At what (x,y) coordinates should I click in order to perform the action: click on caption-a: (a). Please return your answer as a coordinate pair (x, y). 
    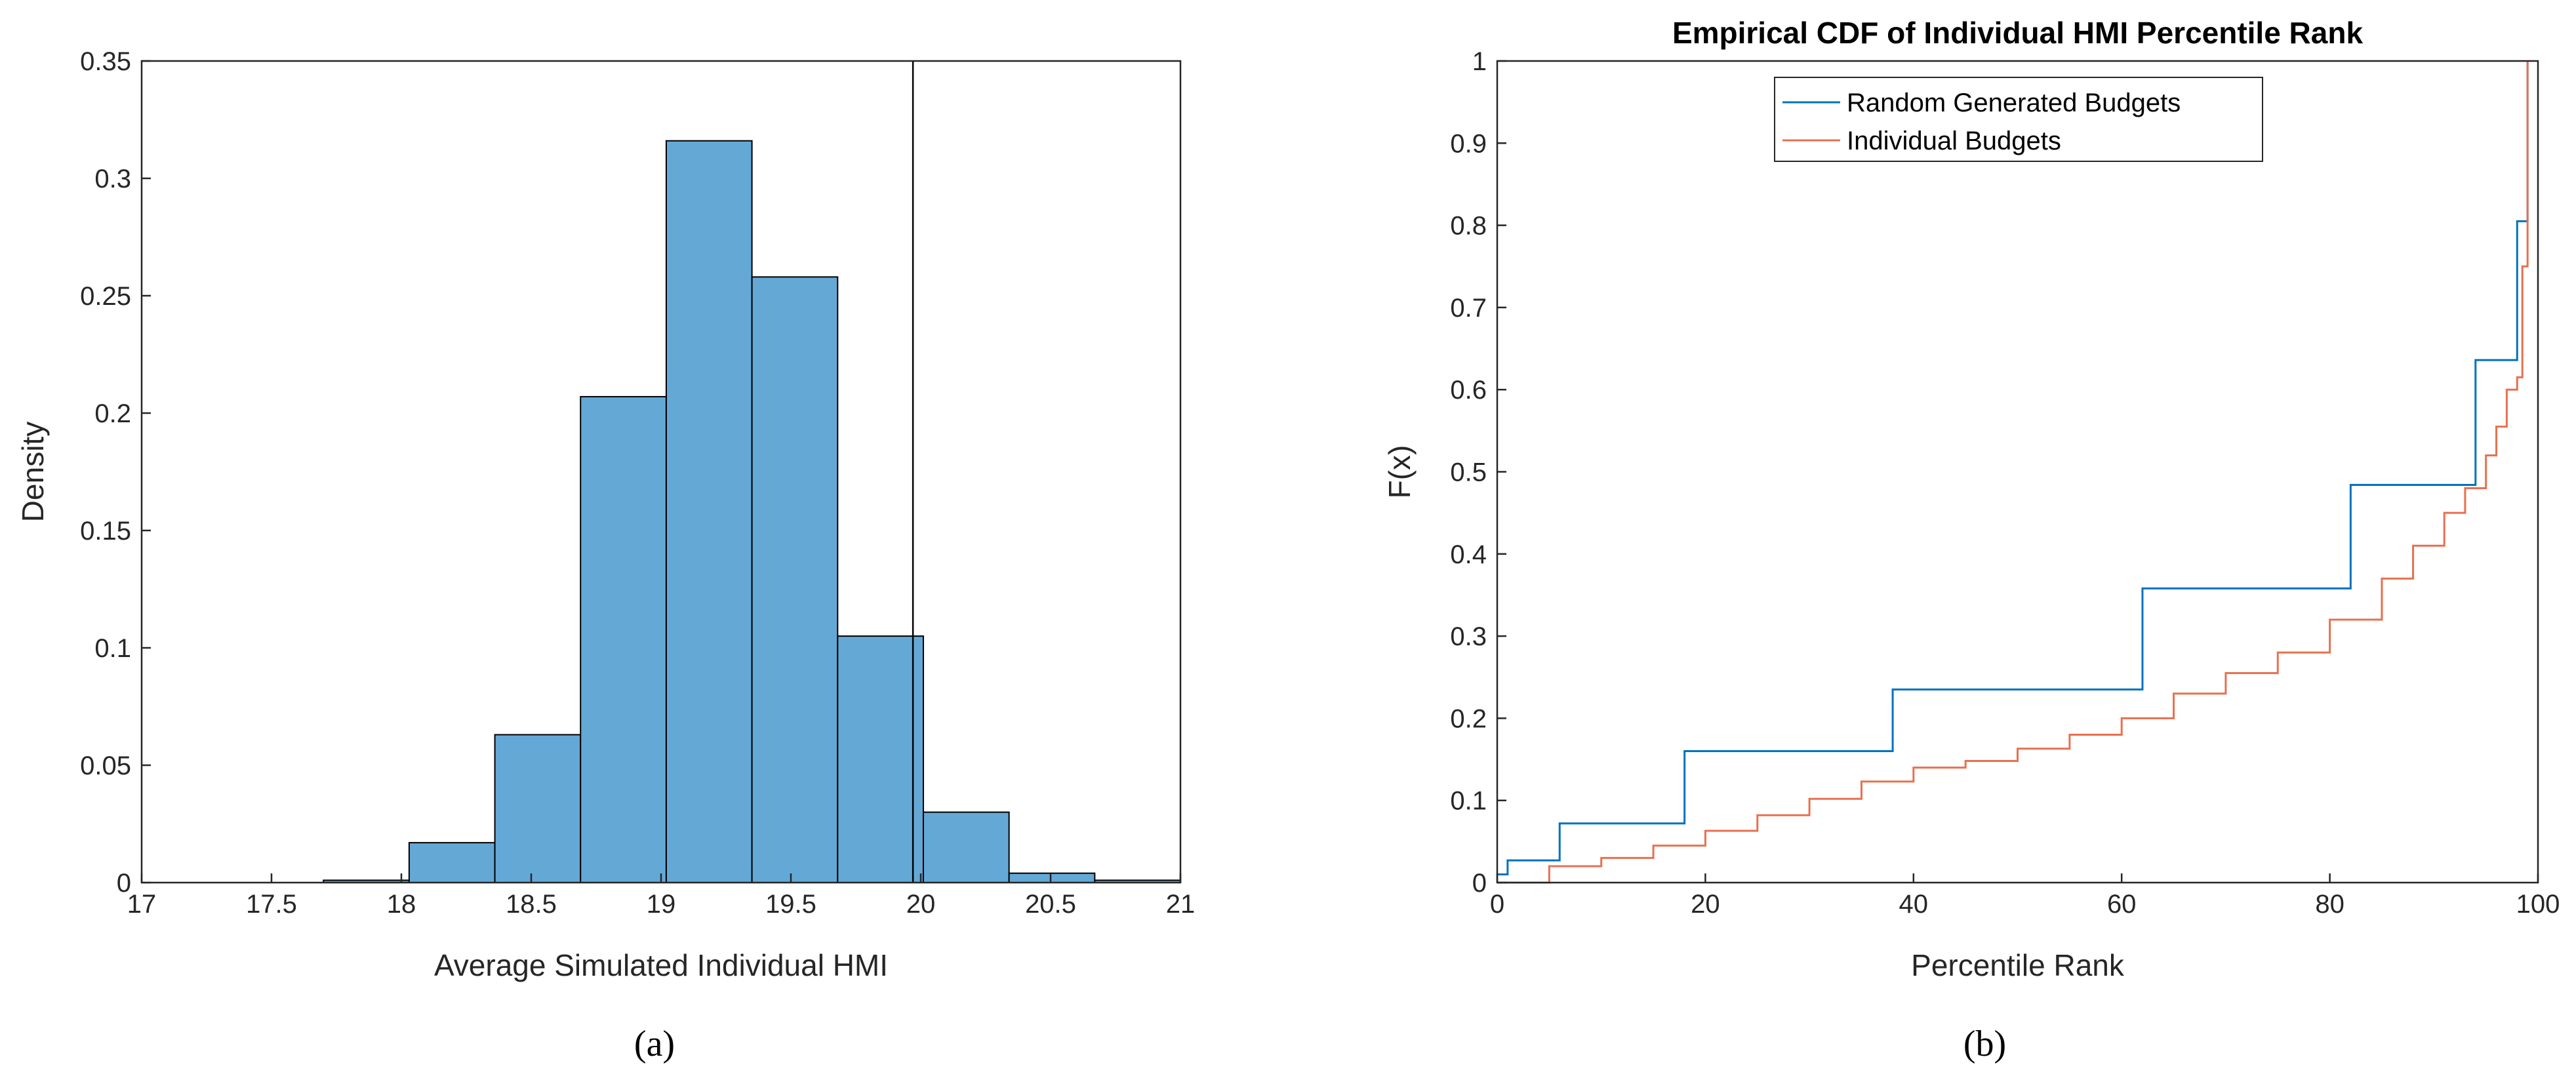
    Looking at the image, I should click on (654, 1044).